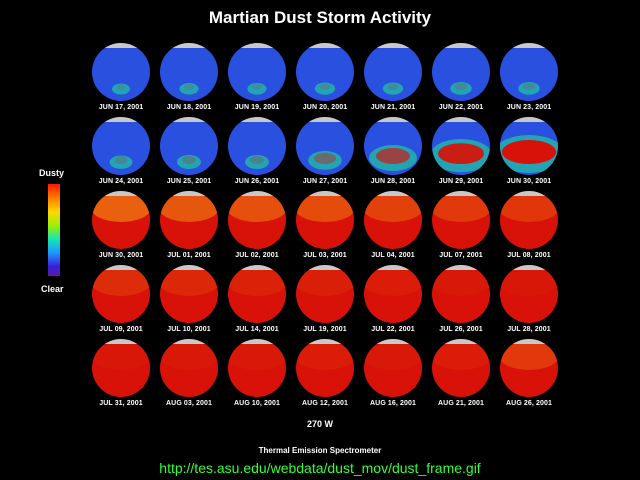  What do you see at coordinates (529, 107) in the screenshot?
I see `frame-date-label: JUN 23, 2001` at bounding box center [529, 107].